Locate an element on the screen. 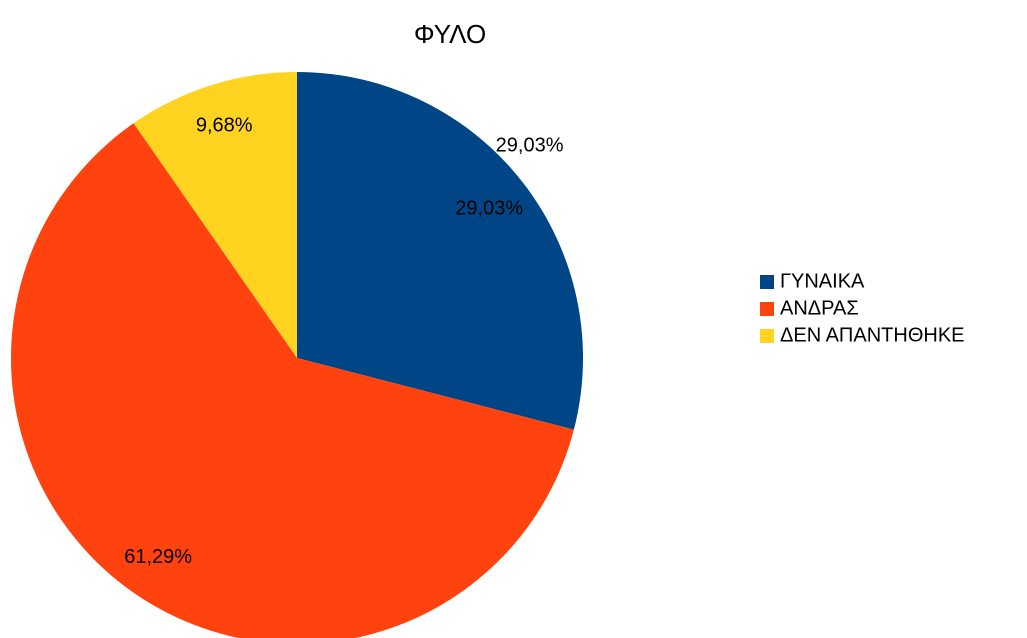  data-label: 9,68% is located at coordinates (224, 125).